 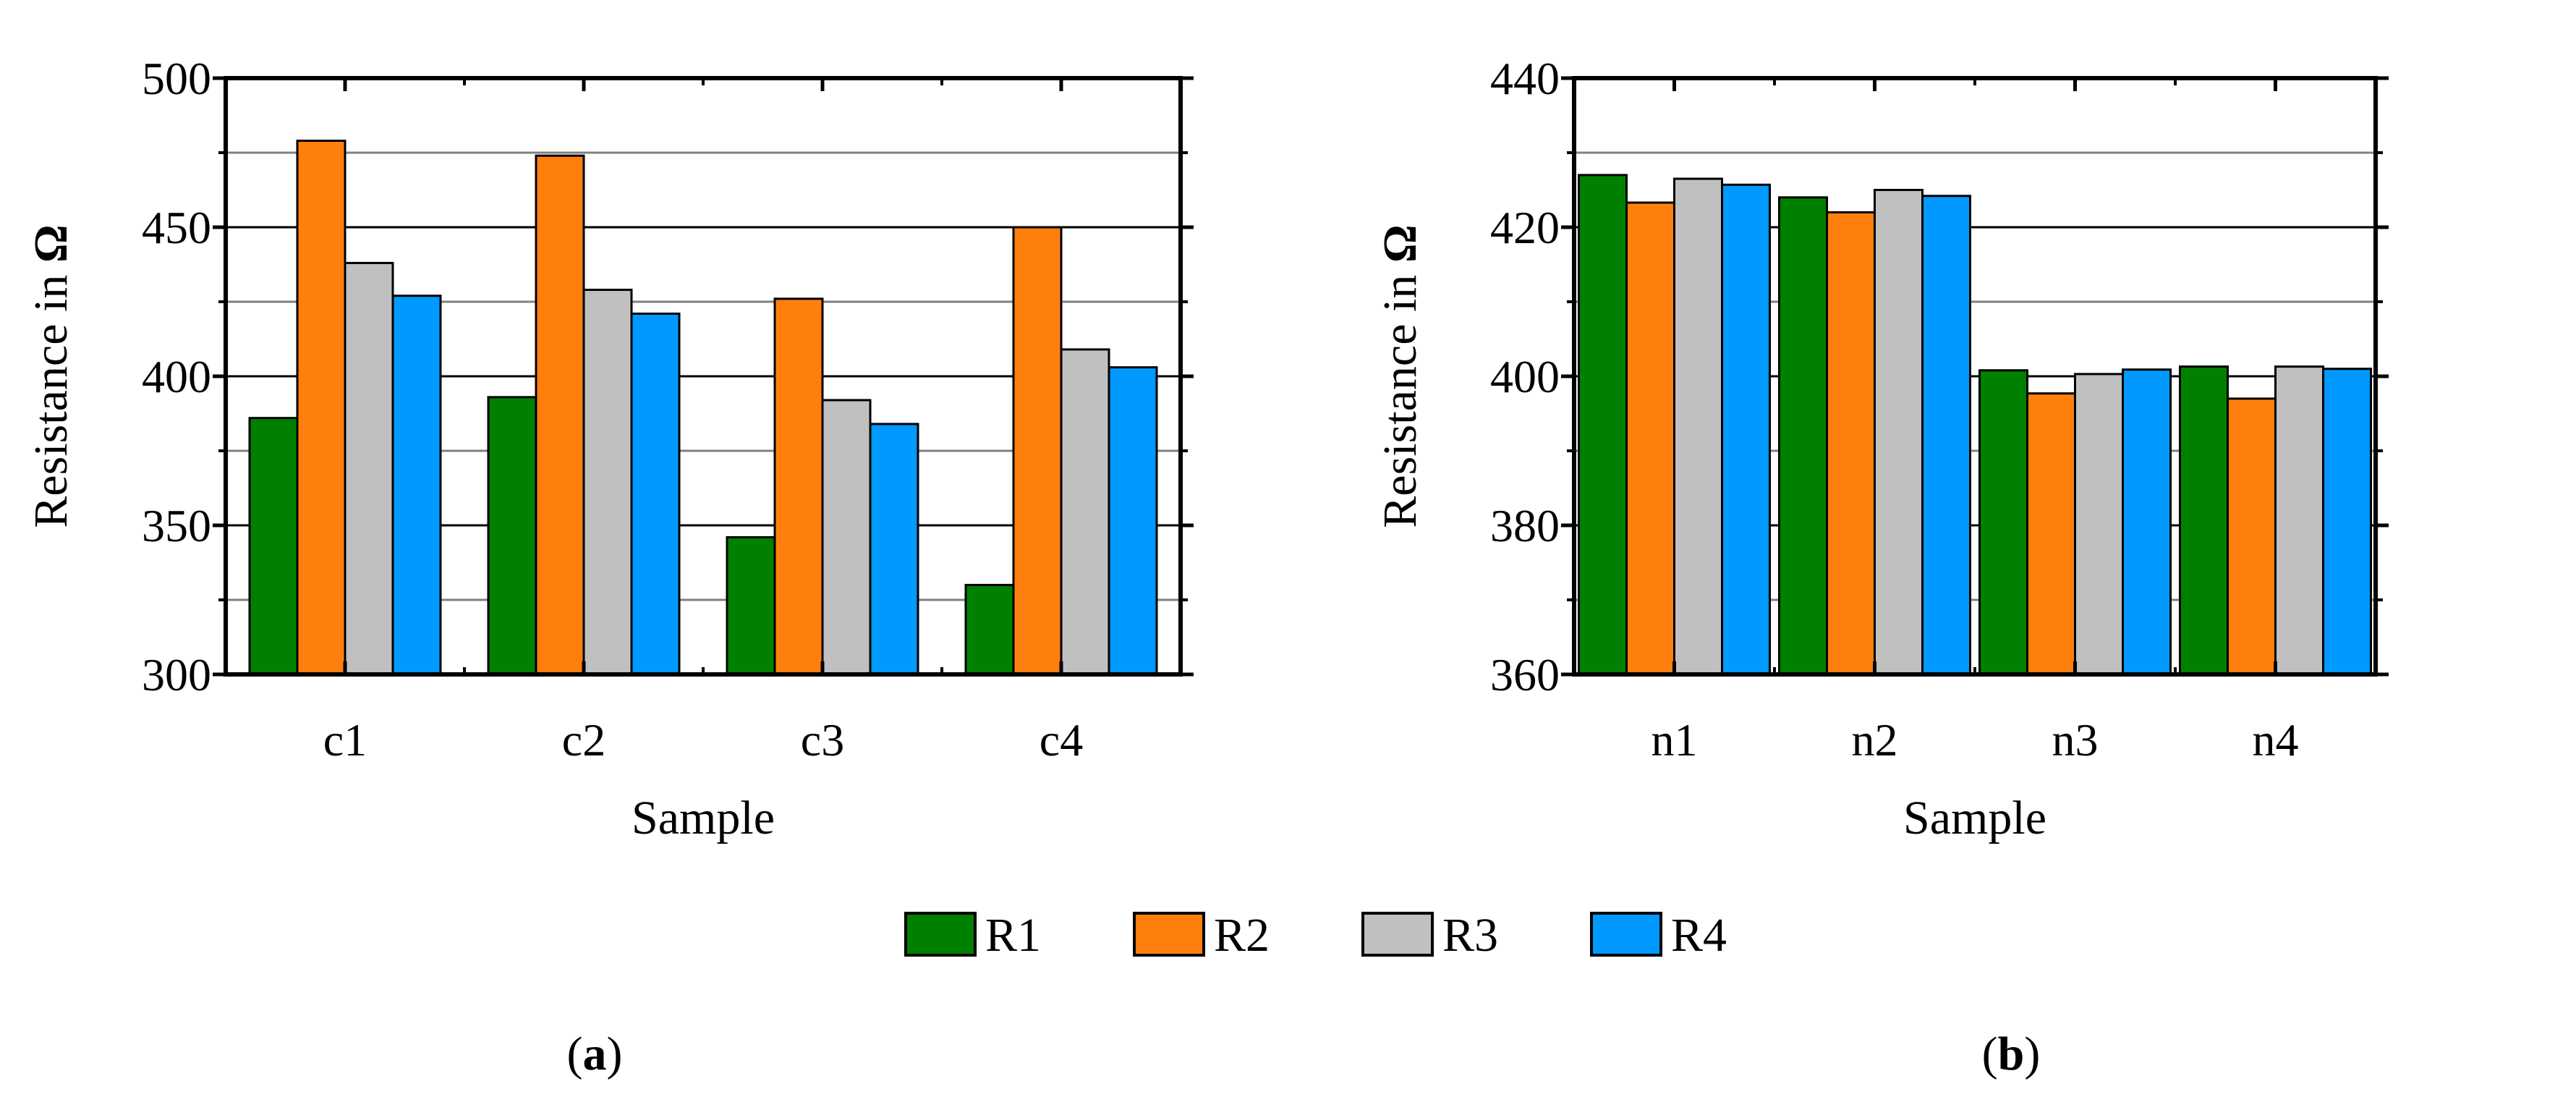 I want to click on bar-a-c2-R1, so click(x=512, y=536).